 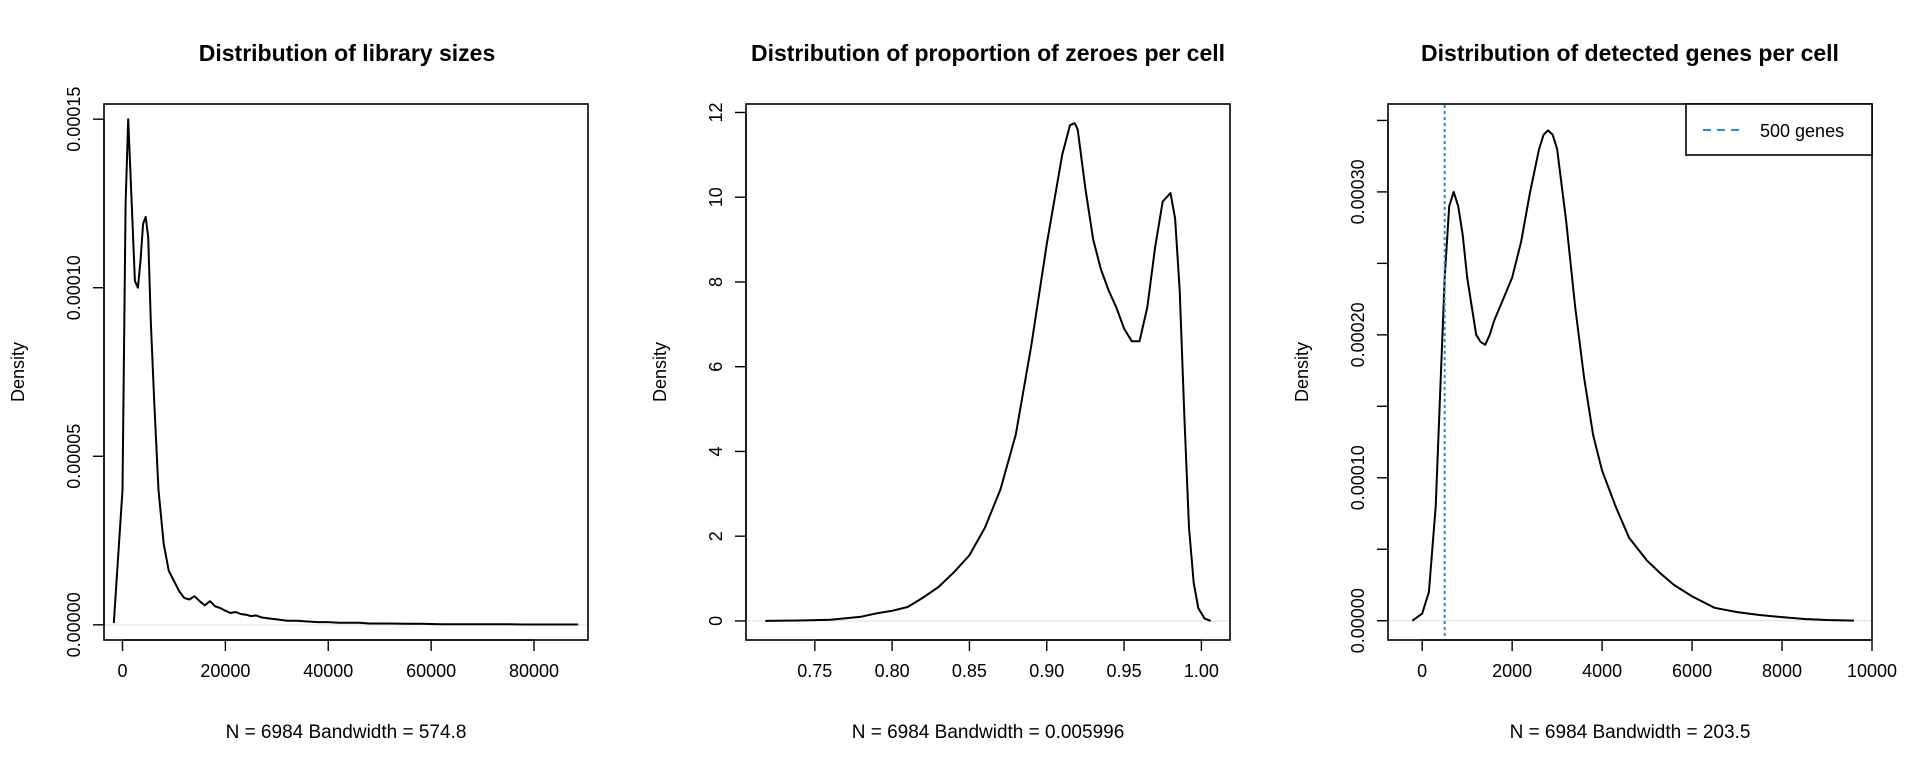 What do you see at coordinates (716, 197) in the screenshot?
I see `y-tick-label: 10` at bounding box center [716, 197].